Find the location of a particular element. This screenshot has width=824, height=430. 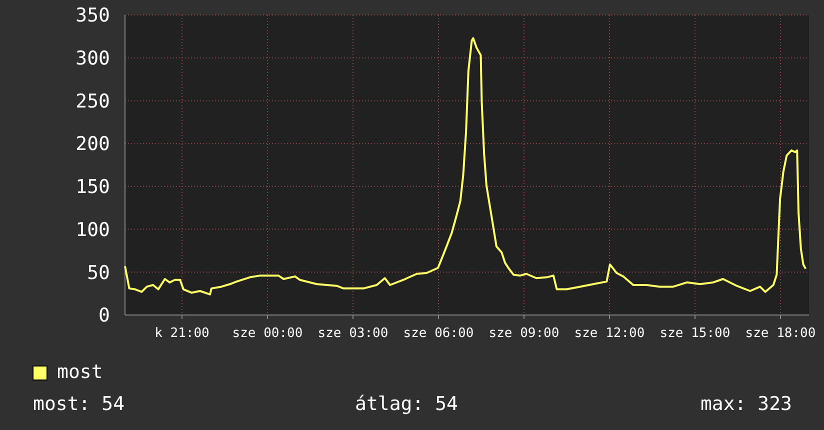

x-tick-label: sze 06:00 is located at coordinates (438, 333).